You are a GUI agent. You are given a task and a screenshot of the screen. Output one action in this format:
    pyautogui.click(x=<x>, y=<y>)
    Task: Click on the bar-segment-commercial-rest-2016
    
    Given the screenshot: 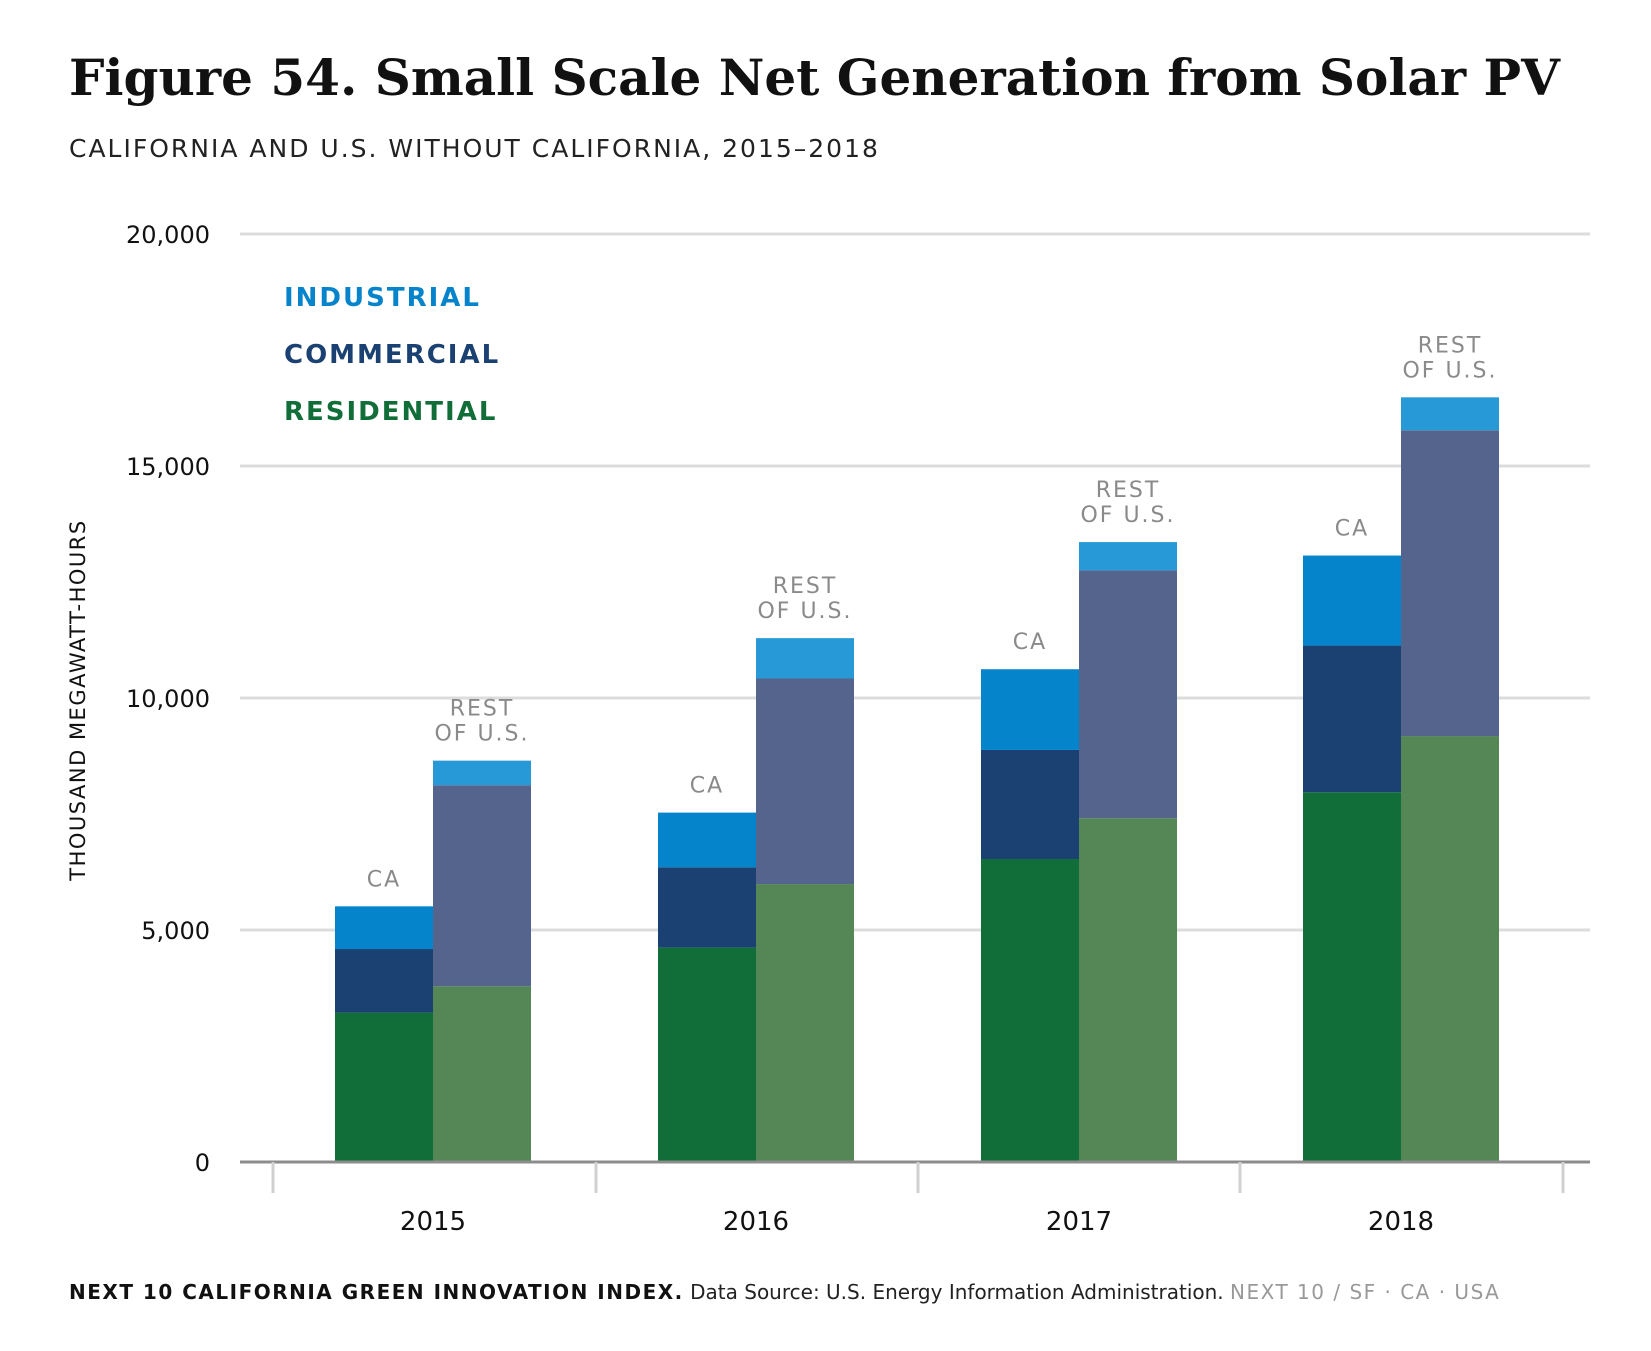 What is the action you would take?
    pyautogui.click(x=805, y=781)
    